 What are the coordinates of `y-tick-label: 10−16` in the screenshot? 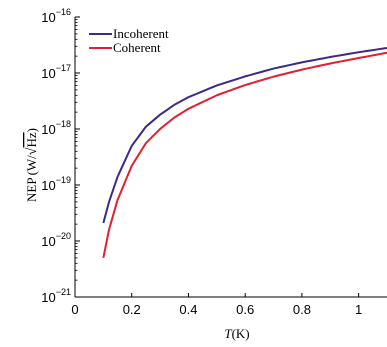 It's located at (56, 16).